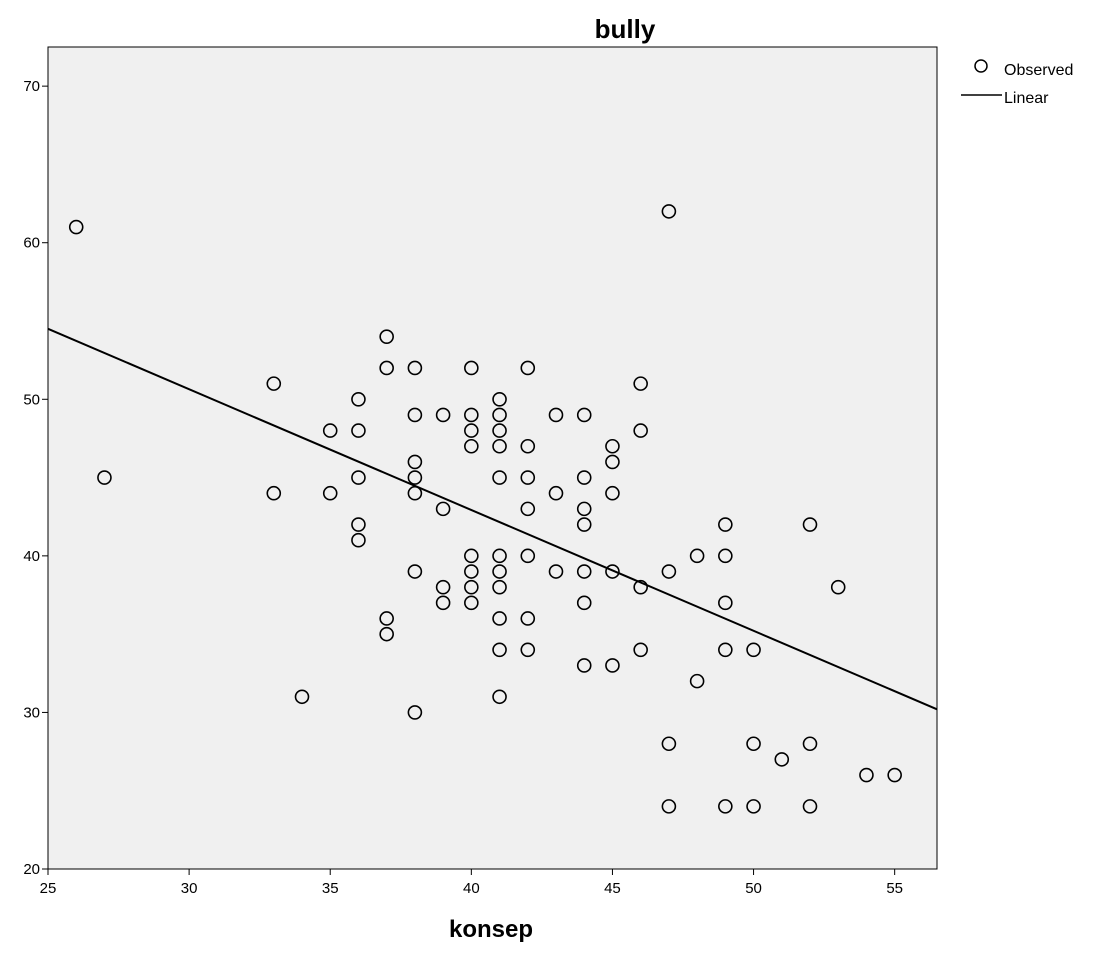 The height and width of the screenshot is (958, 1105). Describe the element at coordinates (753, 888) in the screenshot. I see `x-tick-label: 50` at that location.